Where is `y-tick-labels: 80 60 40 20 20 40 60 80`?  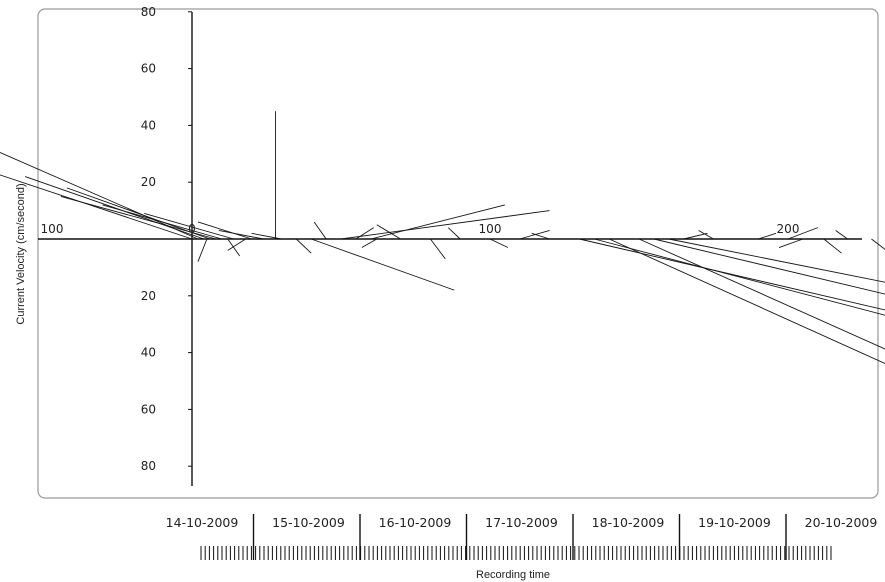 y-tick-labels: 80 60 40 20 20 40 60 80 is located at coordinates (166, 239).